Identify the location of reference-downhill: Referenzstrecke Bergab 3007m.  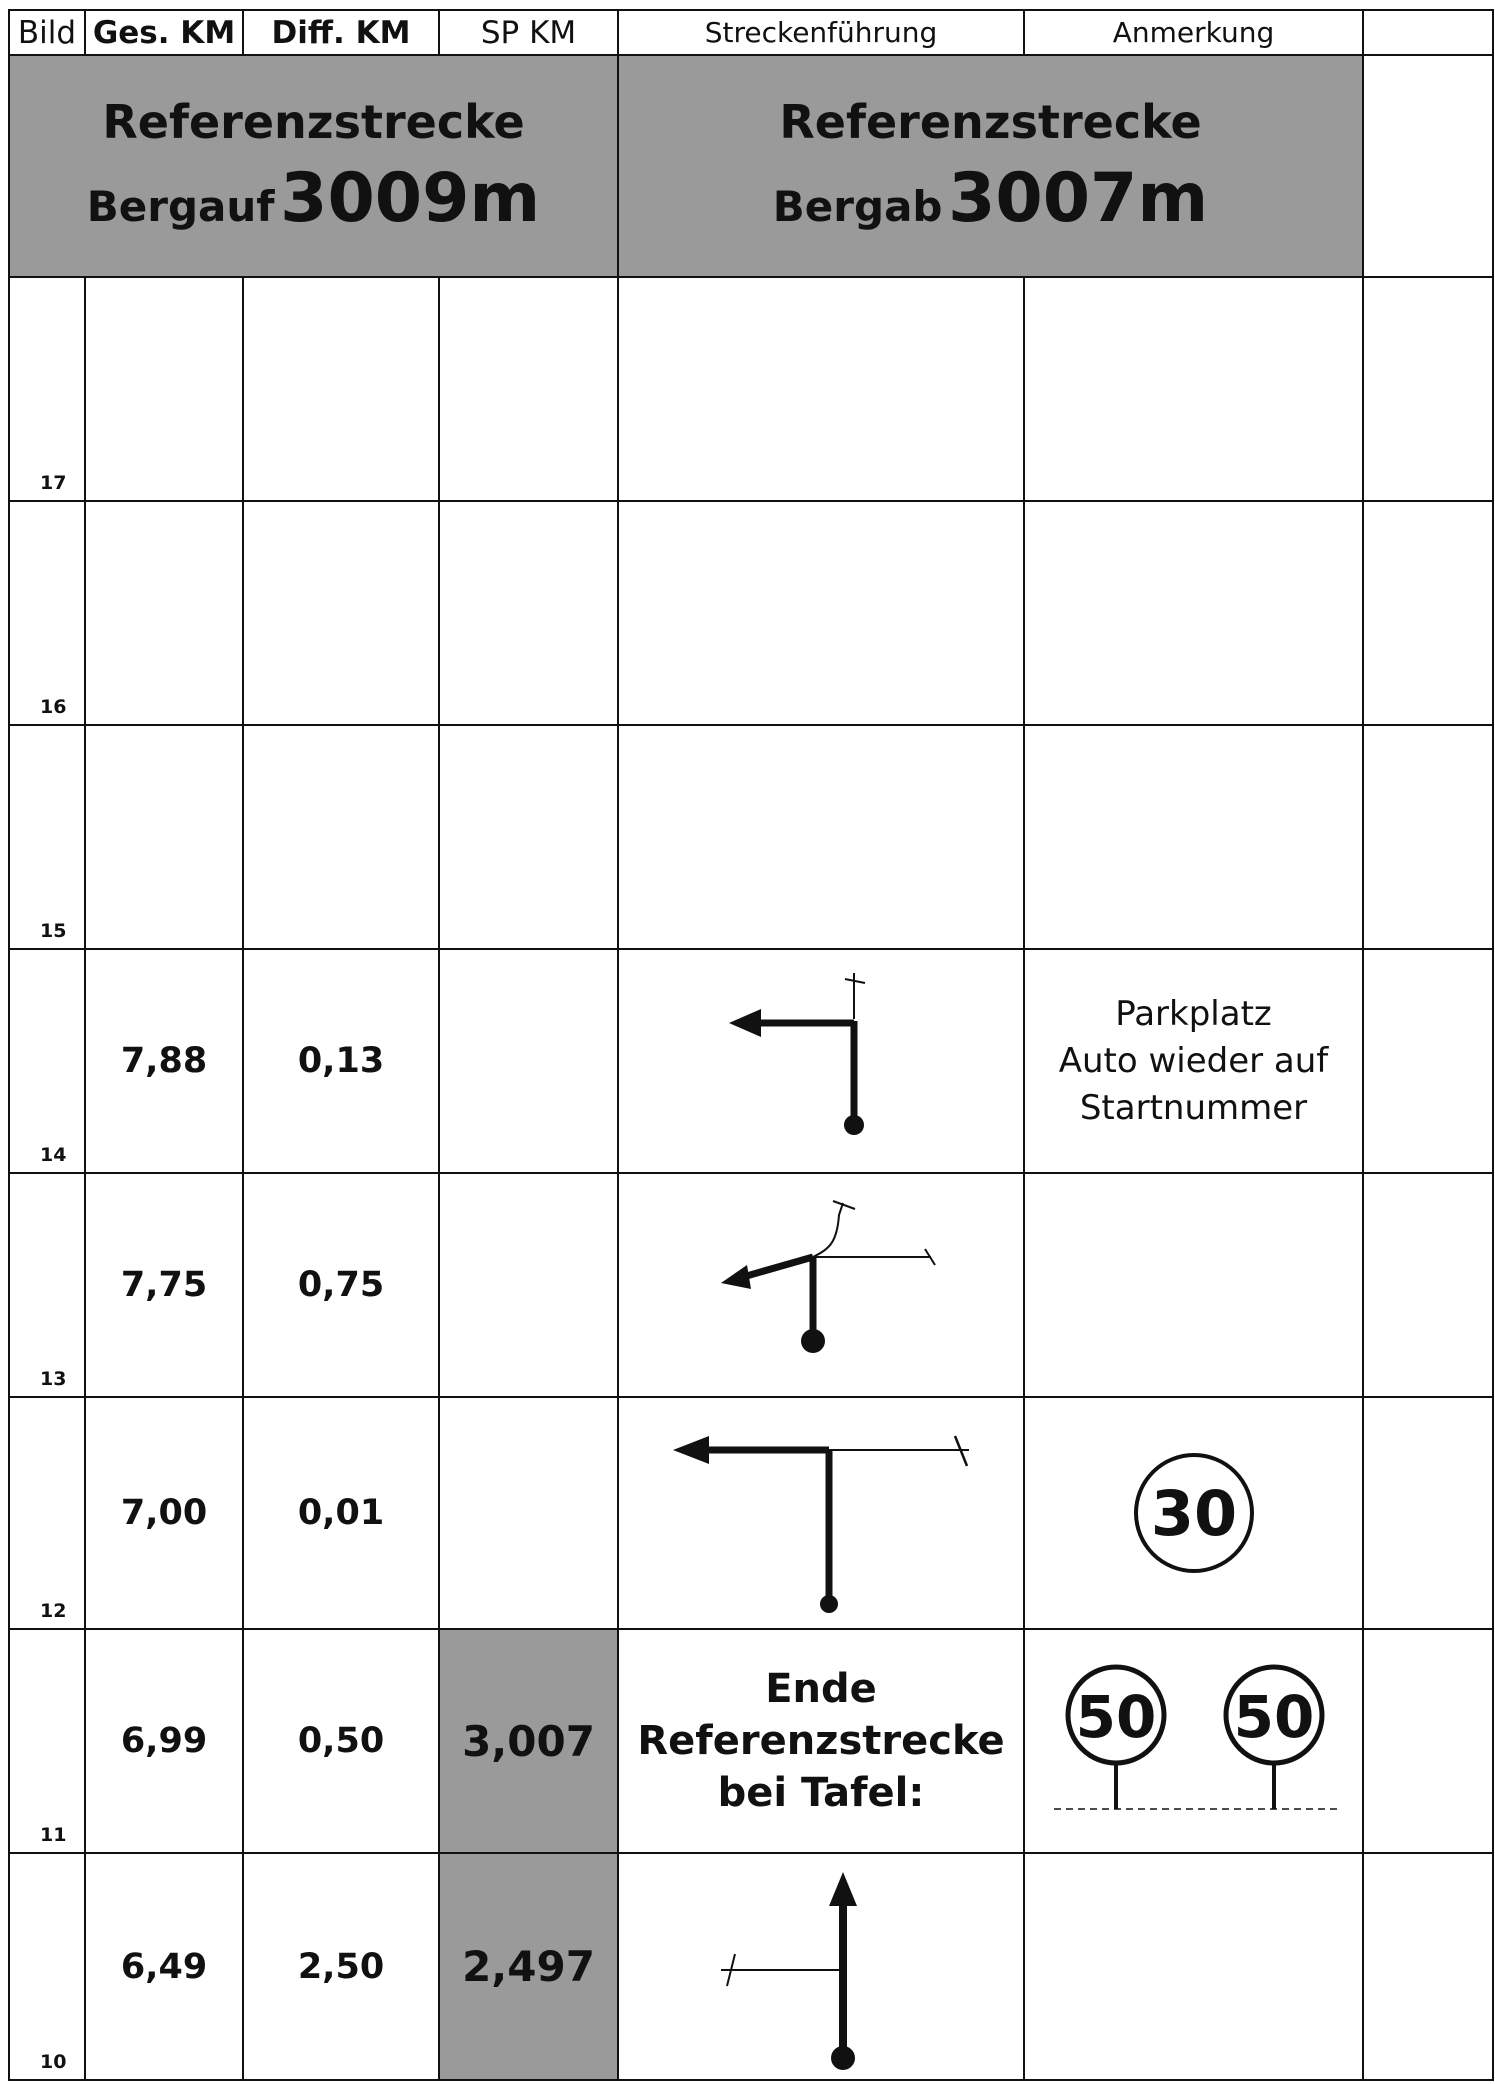
(990, 166).